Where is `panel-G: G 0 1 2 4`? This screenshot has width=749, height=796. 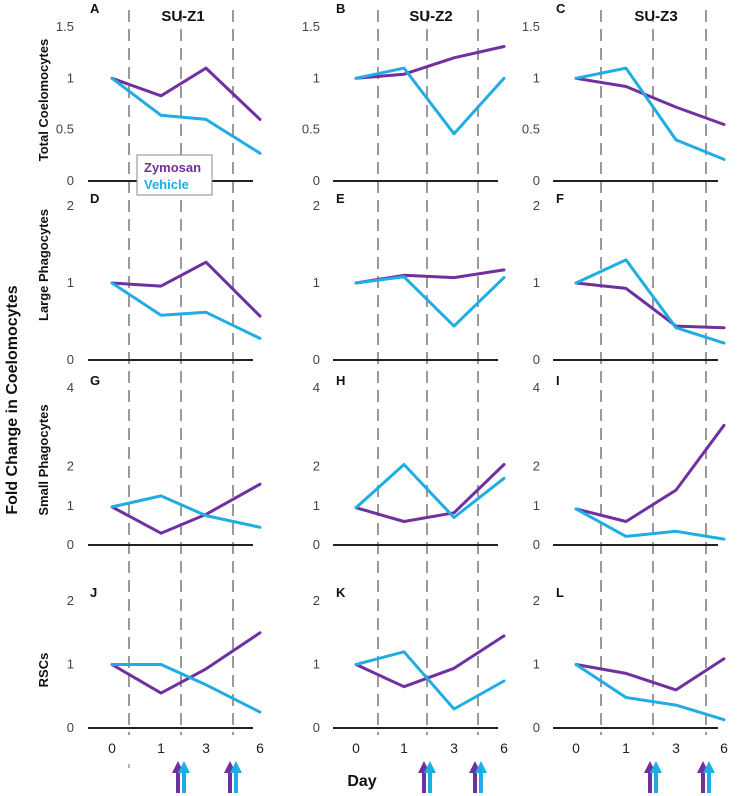 panel-G: G 0 1 2 4 is located at coordinates (164, 462).